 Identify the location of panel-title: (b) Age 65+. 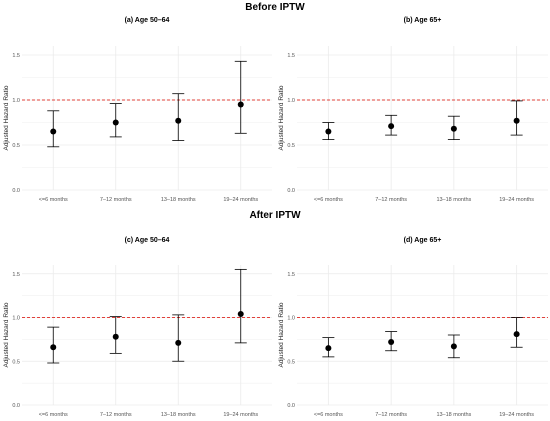
(423, 20).